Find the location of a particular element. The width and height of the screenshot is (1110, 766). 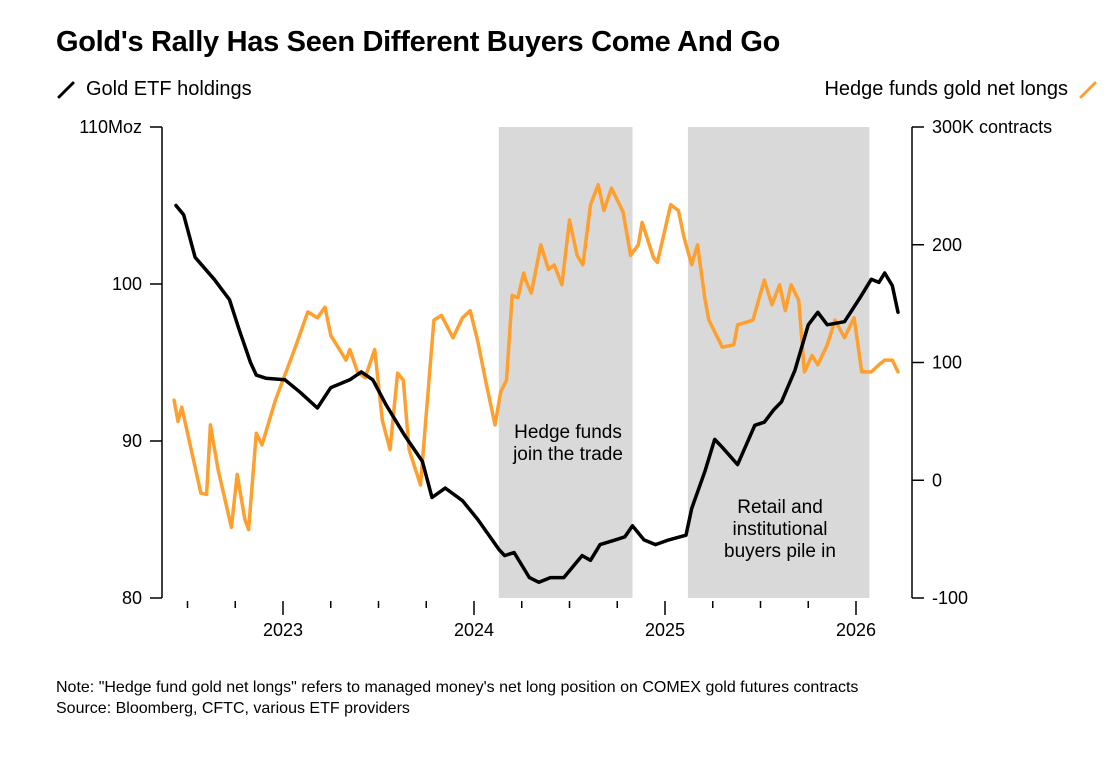

left-axis-tick-label: 80 is located at coordinates (132, 598).